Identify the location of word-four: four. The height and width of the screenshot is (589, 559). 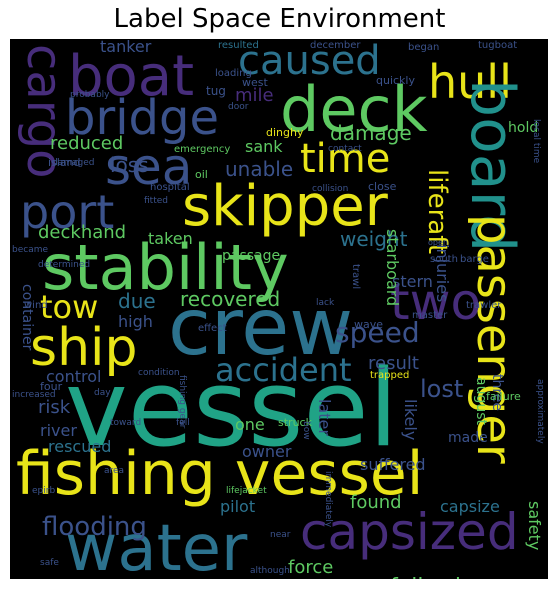
(51, 386).